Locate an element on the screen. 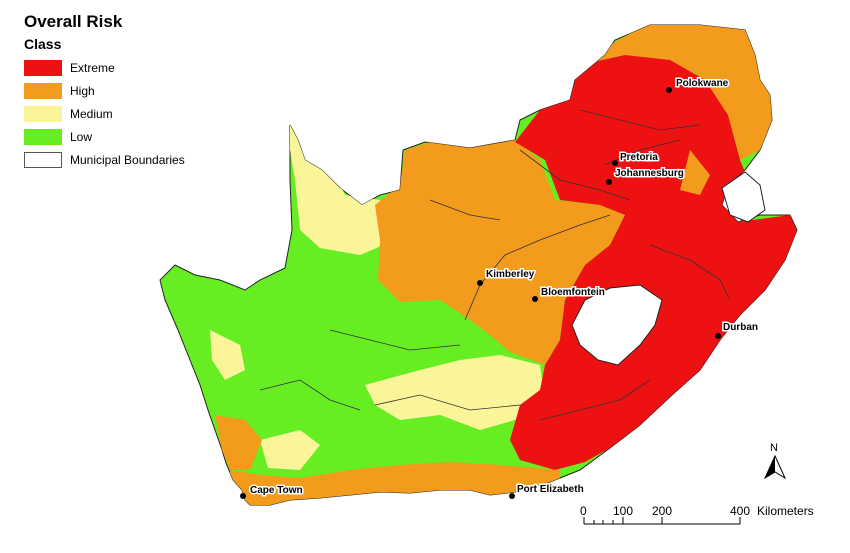  city-label-kimberley: Kimberley is located at coordinates (510, 274).